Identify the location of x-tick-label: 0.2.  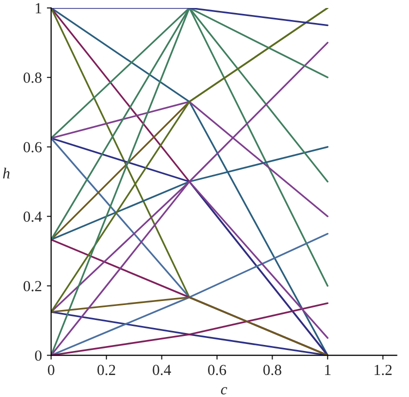
(106, 370).